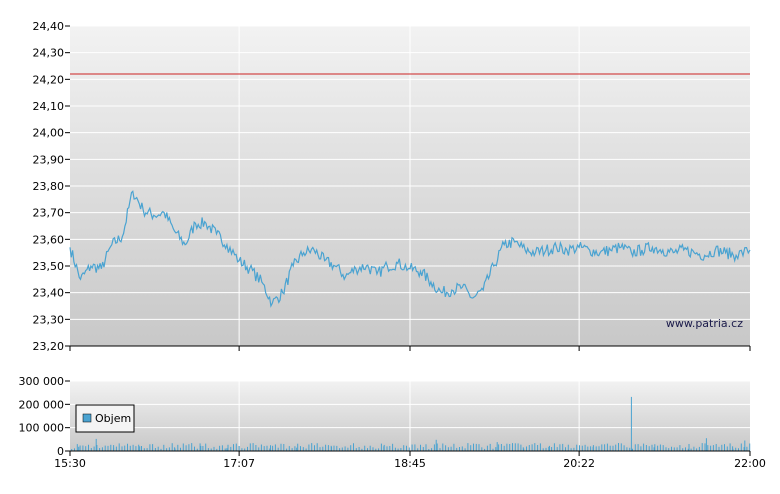 The width and height of the screenshot is (780, 494). Describe the element at coordinates (49, 213) in the screenshot. I see `price-y-tick-label: 23,70` at that location.